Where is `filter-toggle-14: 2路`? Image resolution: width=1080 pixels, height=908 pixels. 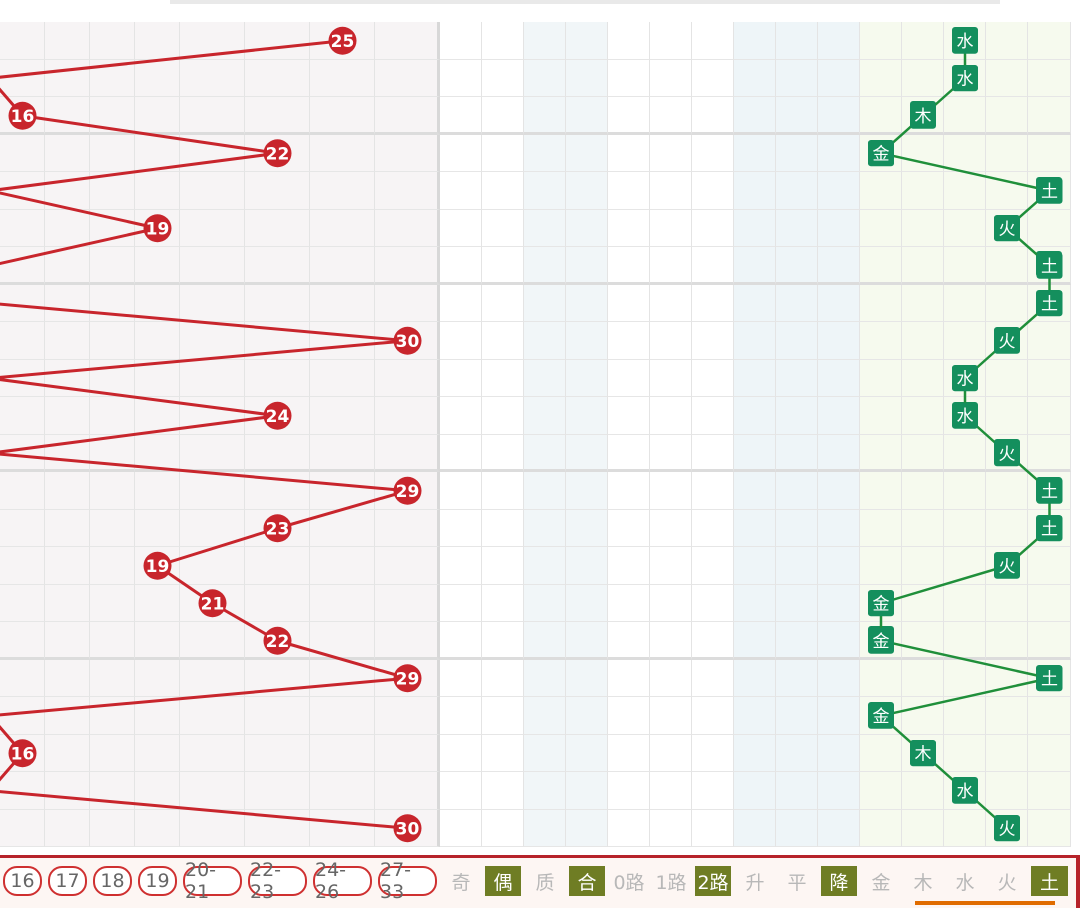
filter-toggle-14: 2路 is located at coordinates (713, 881).